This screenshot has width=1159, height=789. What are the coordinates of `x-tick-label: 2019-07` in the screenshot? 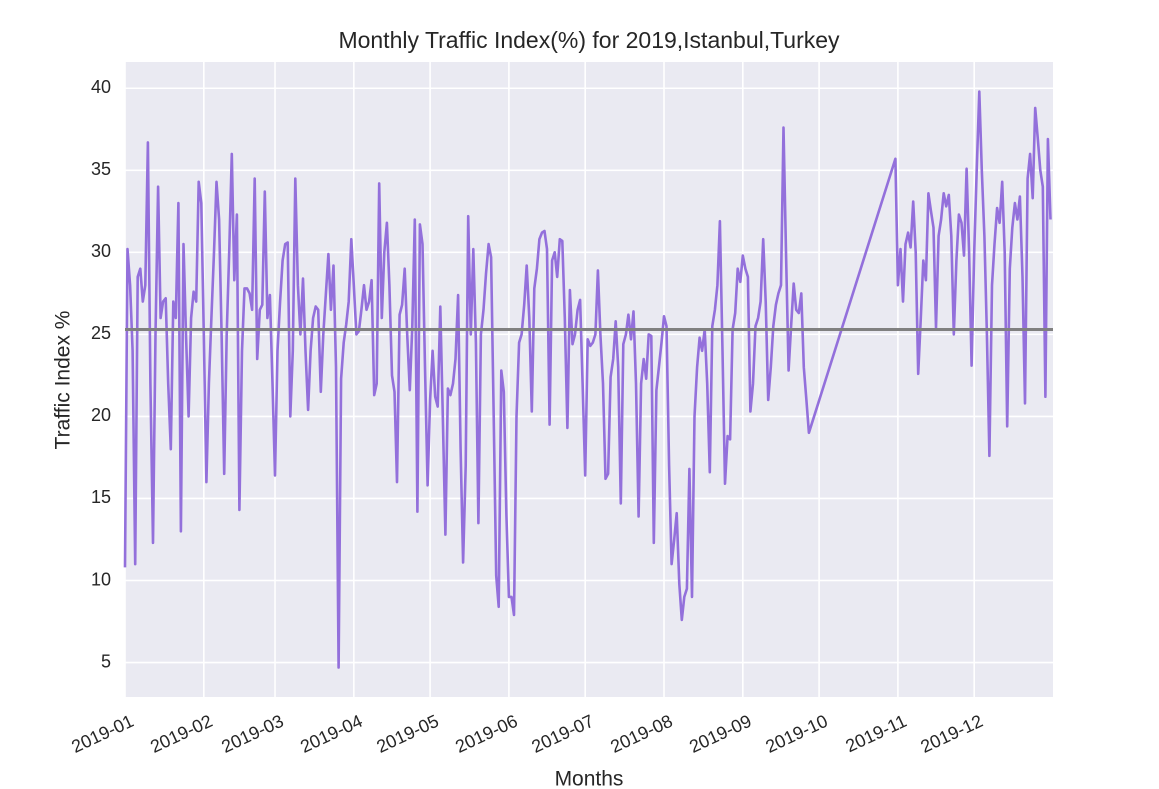 It's located at (563, 734).